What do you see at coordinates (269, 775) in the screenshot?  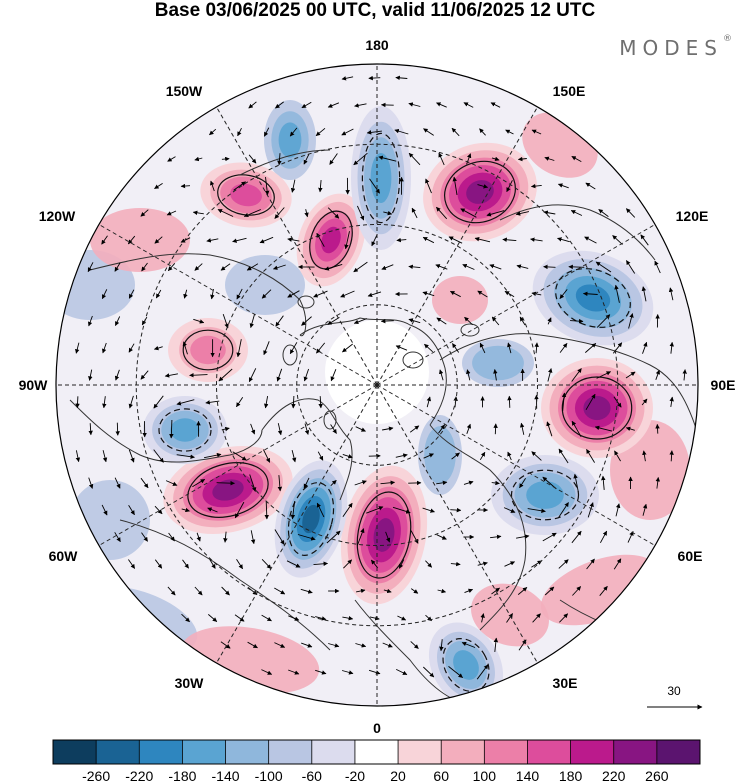 I see `colorbar-label: -100` at bounding box center [269, 775].